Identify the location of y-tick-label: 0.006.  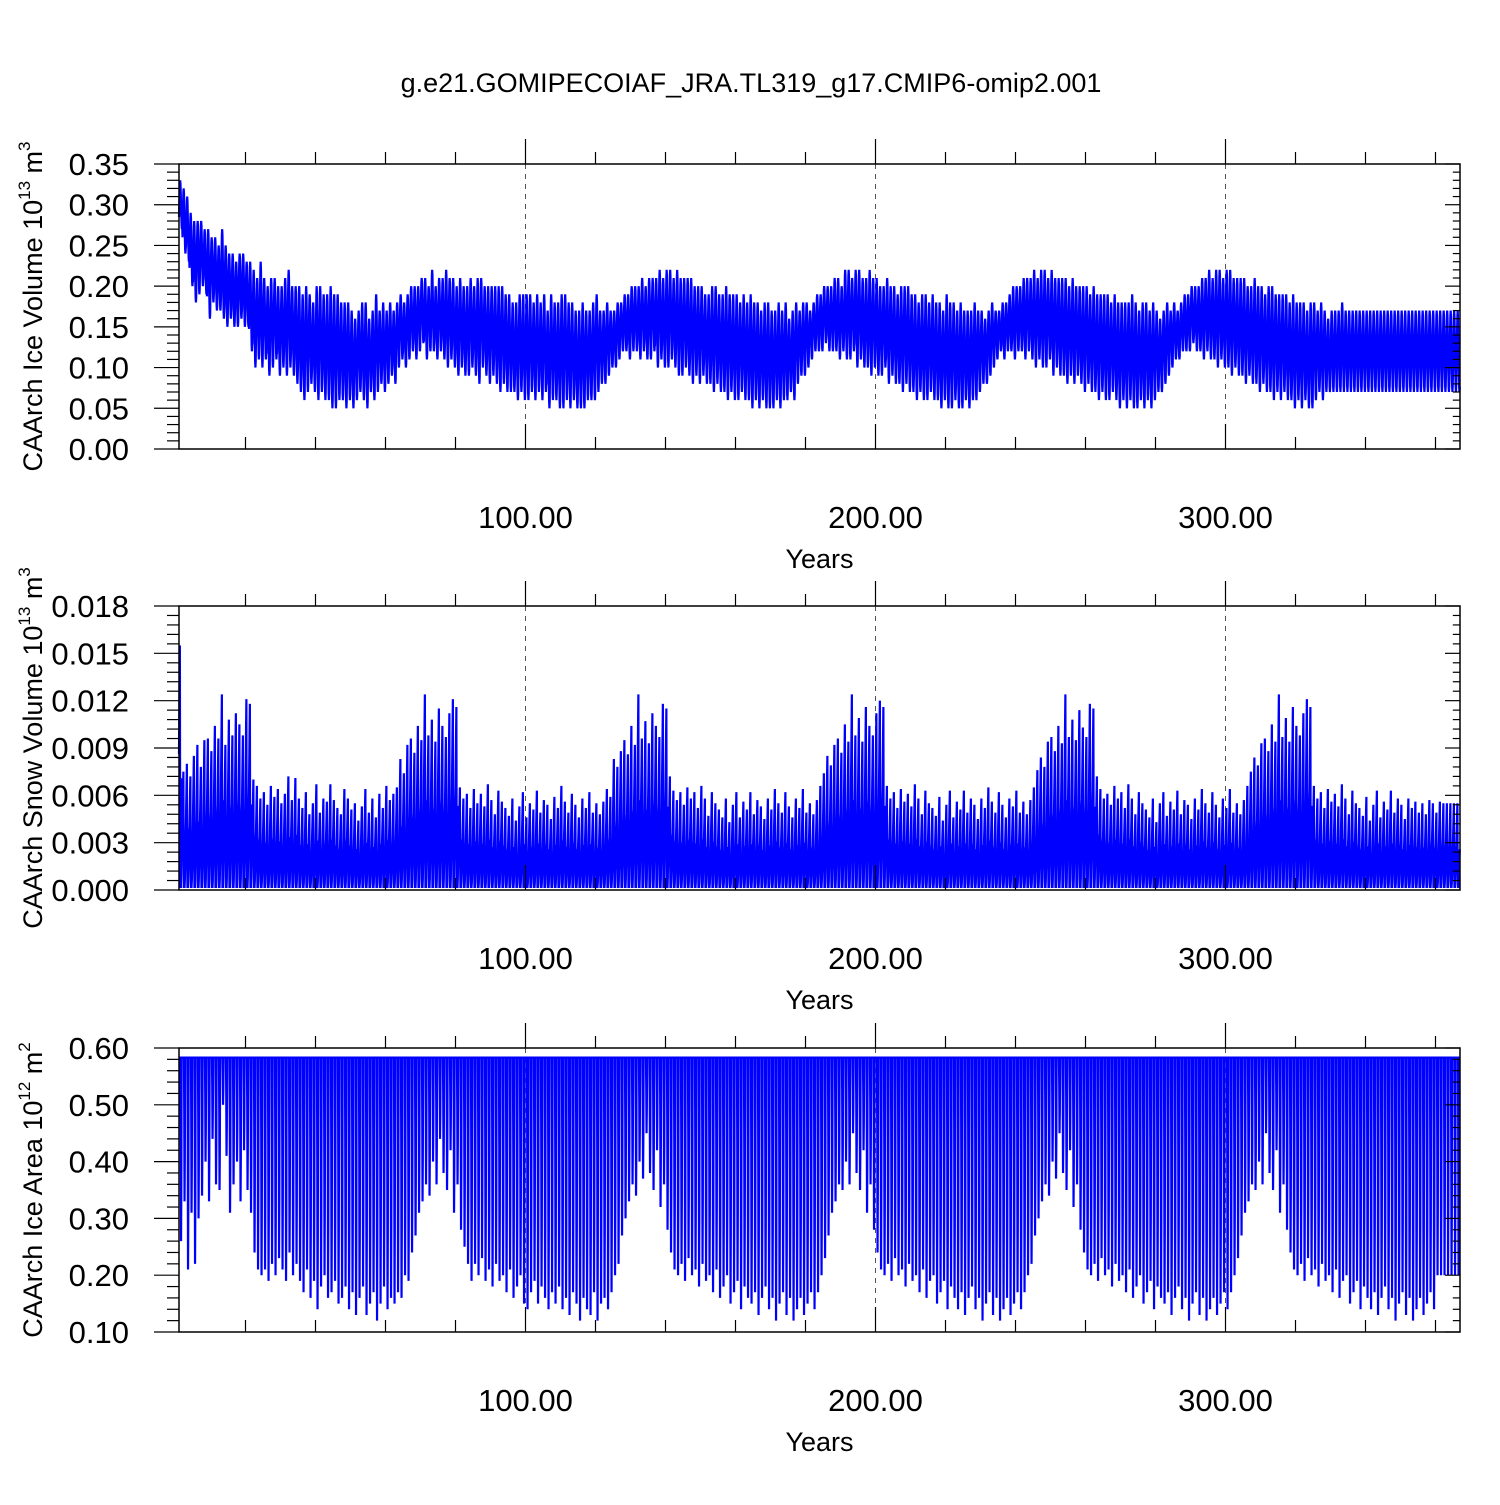
(90, 795).